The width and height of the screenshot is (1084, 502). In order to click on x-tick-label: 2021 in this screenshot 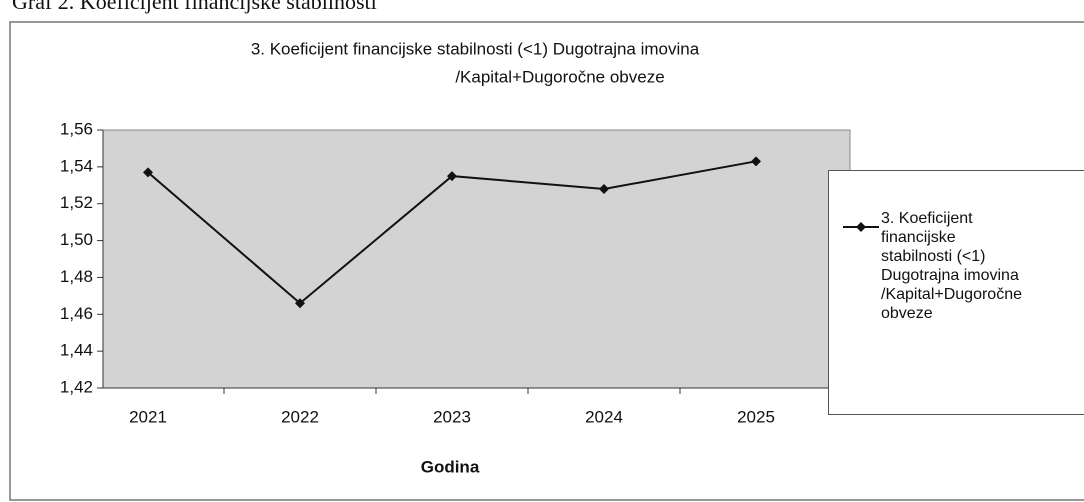, I will do `click(148, 416)`.